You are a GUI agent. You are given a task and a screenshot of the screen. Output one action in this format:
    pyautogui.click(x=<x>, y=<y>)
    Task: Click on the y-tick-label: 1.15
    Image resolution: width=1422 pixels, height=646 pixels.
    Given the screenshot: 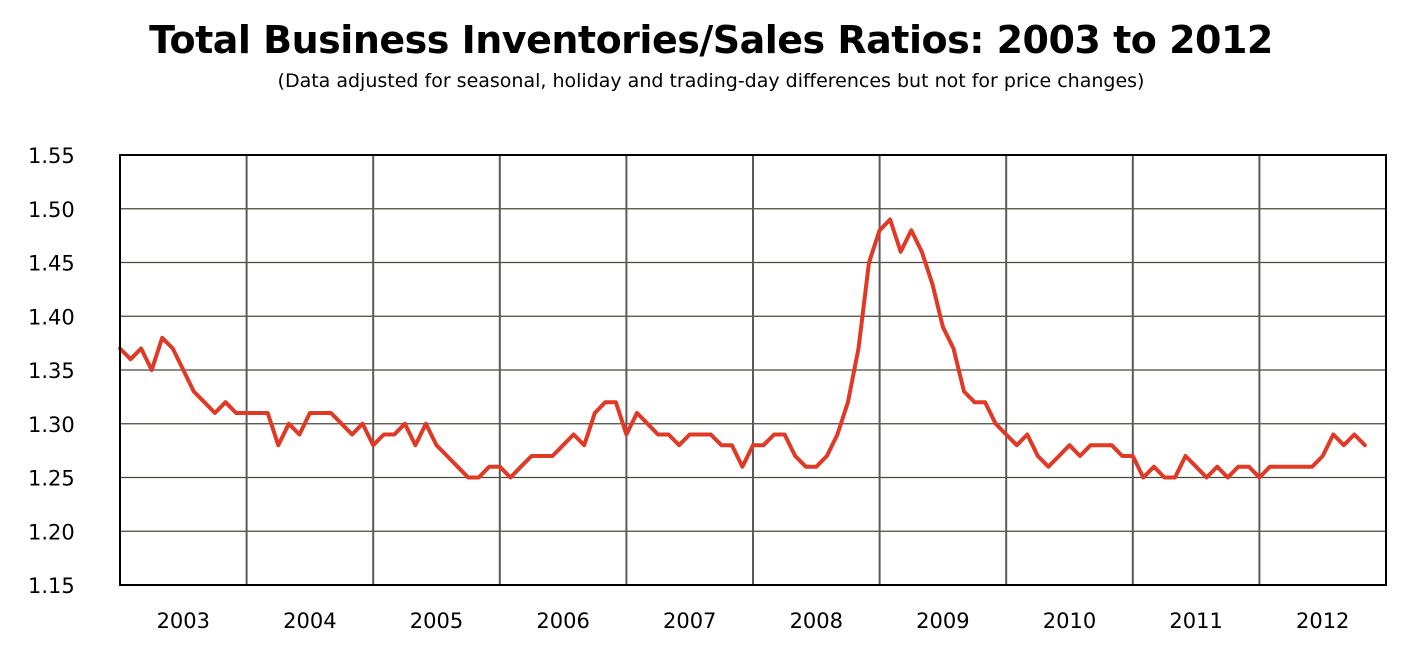 What is the action you would take?
    pyautogui.click(x=51, y=586)
    